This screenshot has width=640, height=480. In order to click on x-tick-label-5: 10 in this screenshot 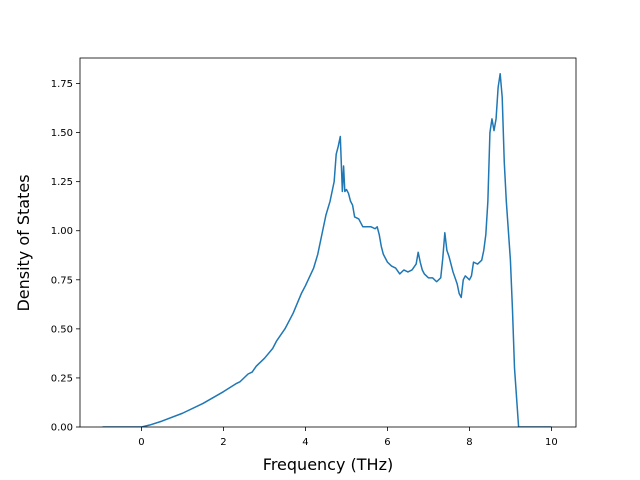, I will do `click(551, 442)`.